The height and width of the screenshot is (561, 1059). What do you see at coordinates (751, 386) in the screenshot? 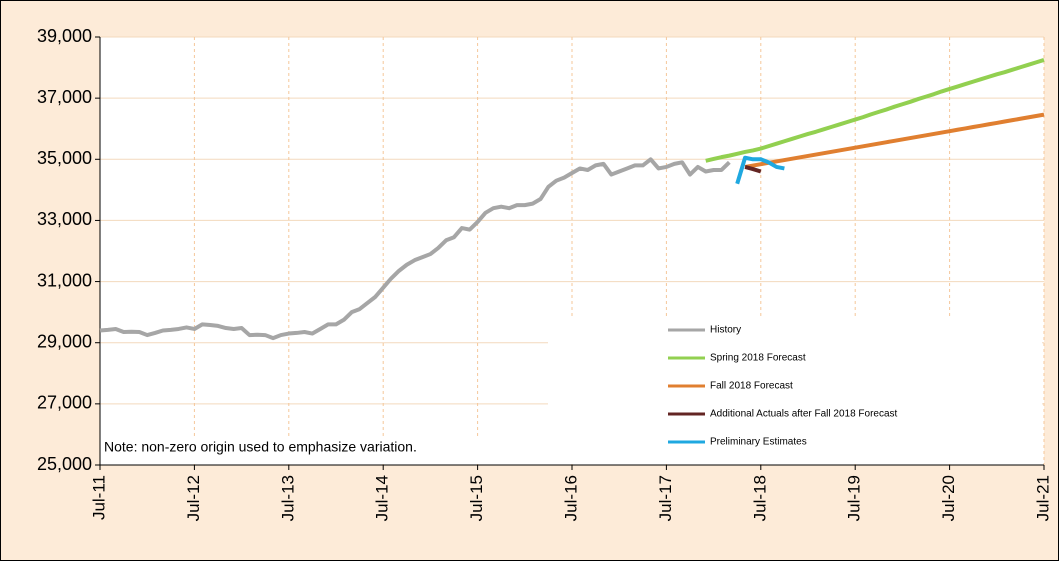
I see `legend-label: Fall 2018 Forecast` at bounding box center [751, 386].